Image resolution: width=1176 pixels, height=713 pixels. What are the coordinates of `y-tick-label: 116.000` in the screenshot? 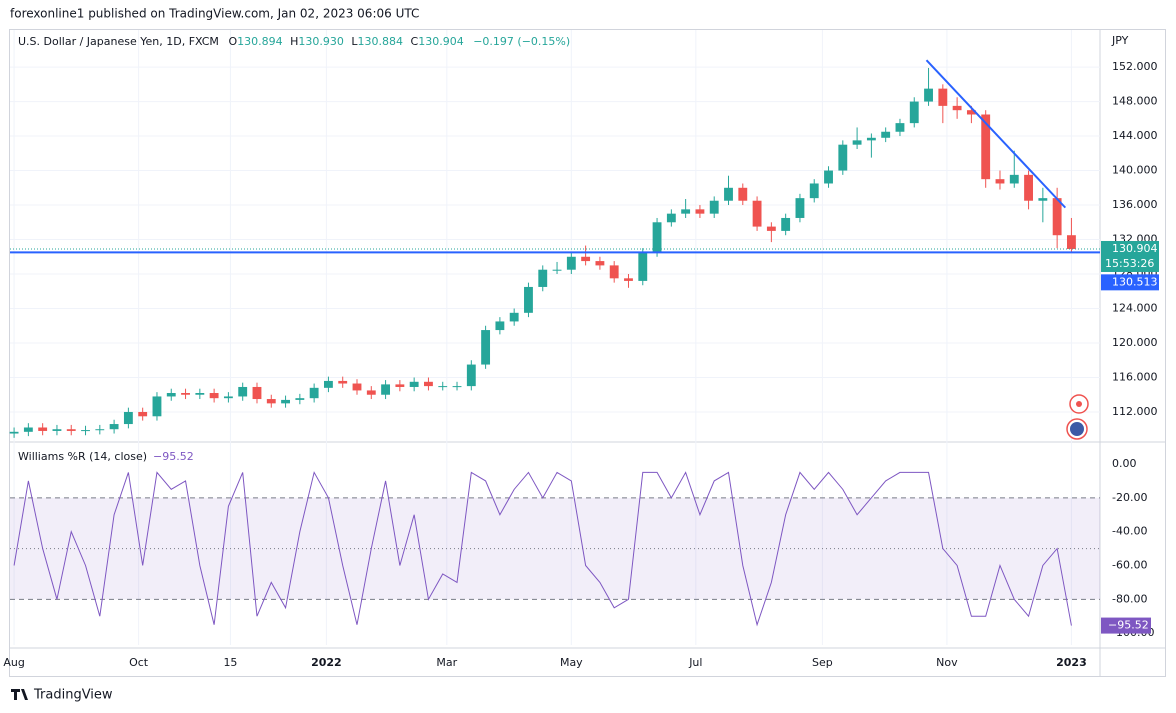 It's located at (1135, 376).